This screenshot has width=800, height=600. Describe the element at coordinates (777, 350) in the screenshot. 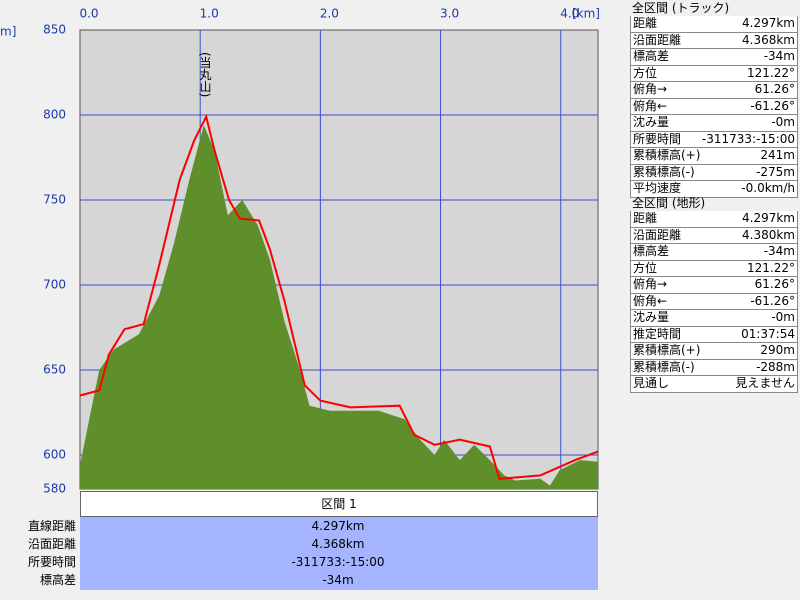

I see `row-value: 290m` at that location.